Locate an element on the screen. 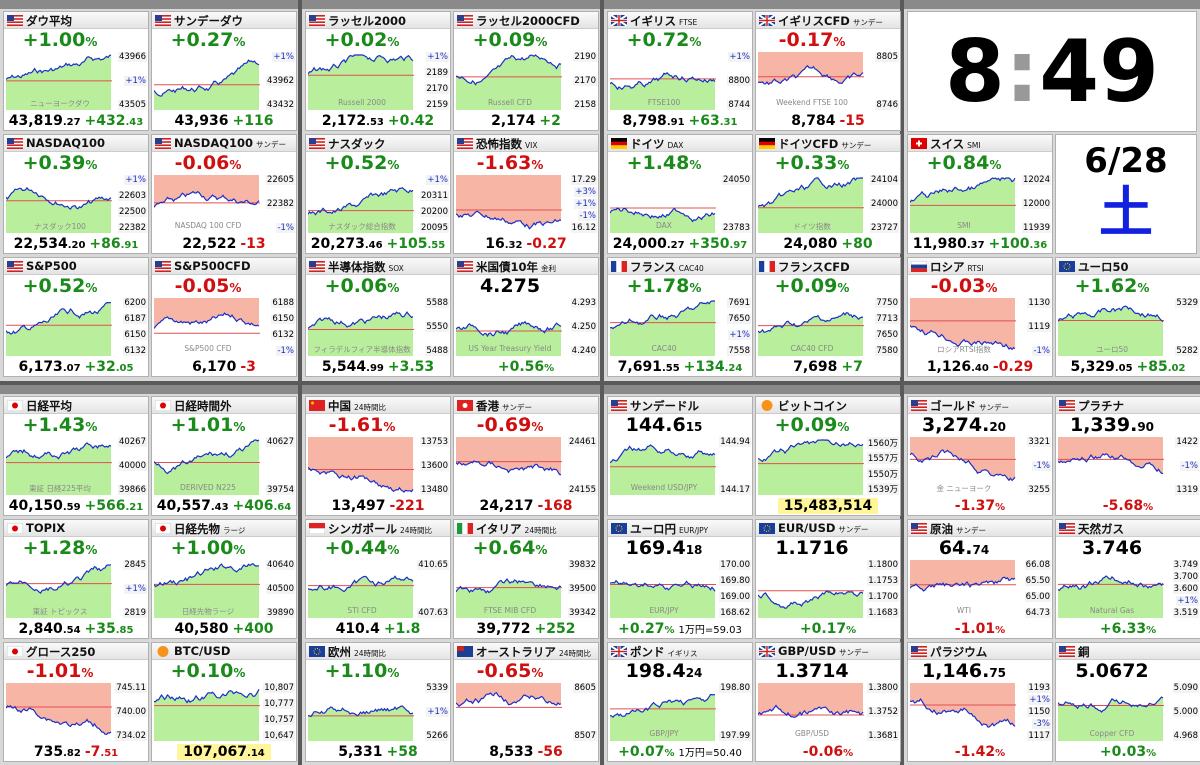 This screenshot has width=1200, height=765. market-name: 半導体指数 SOX is located at coordinates (366, 267).